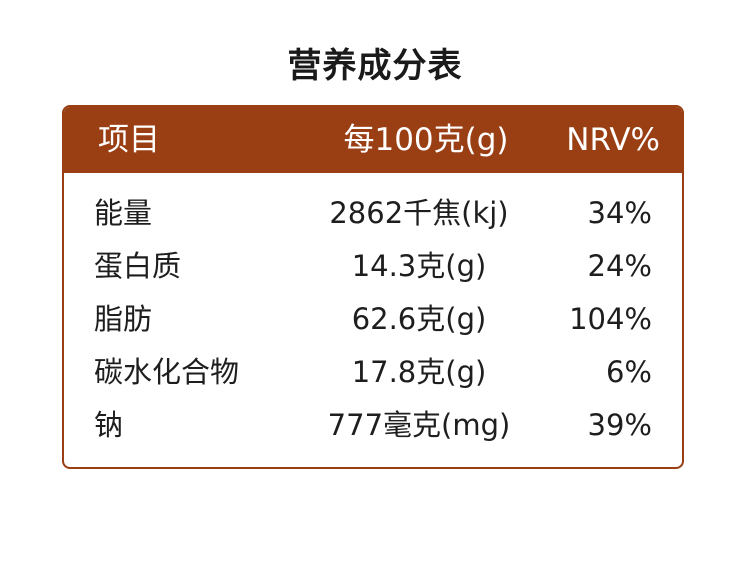 Image resolution: width=750 pixels, height=563 pixels. I want to click on row-name: 能量, so click(123, 213).